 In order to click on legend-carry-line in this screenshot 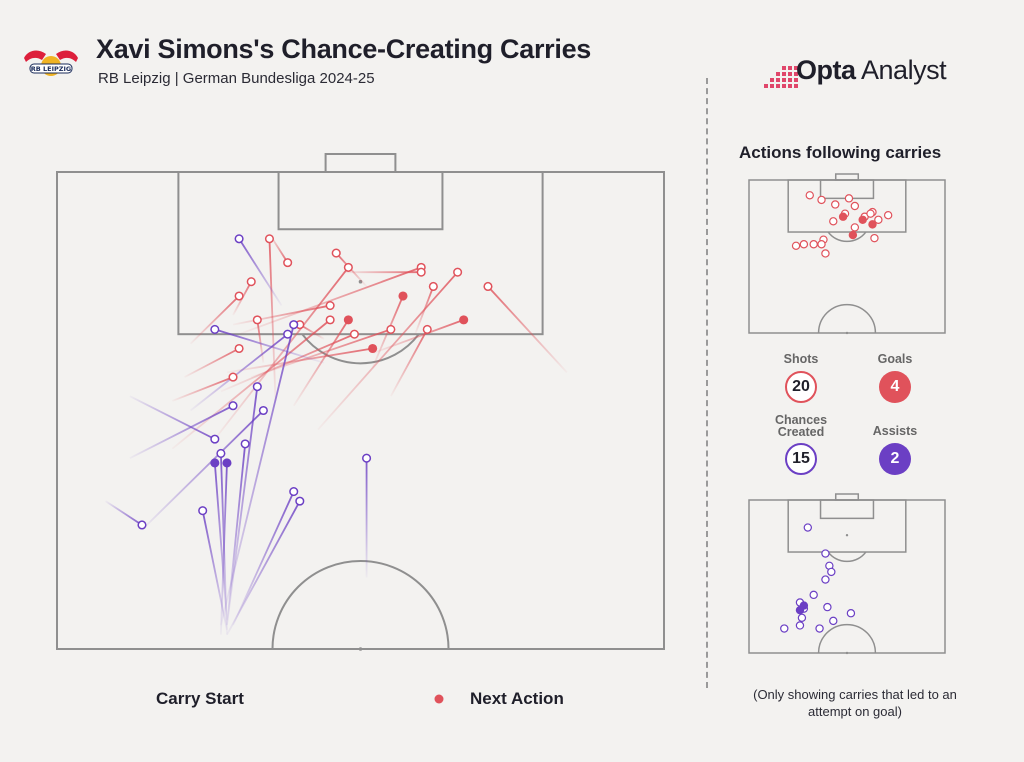, I will do `click(368, 699)`.